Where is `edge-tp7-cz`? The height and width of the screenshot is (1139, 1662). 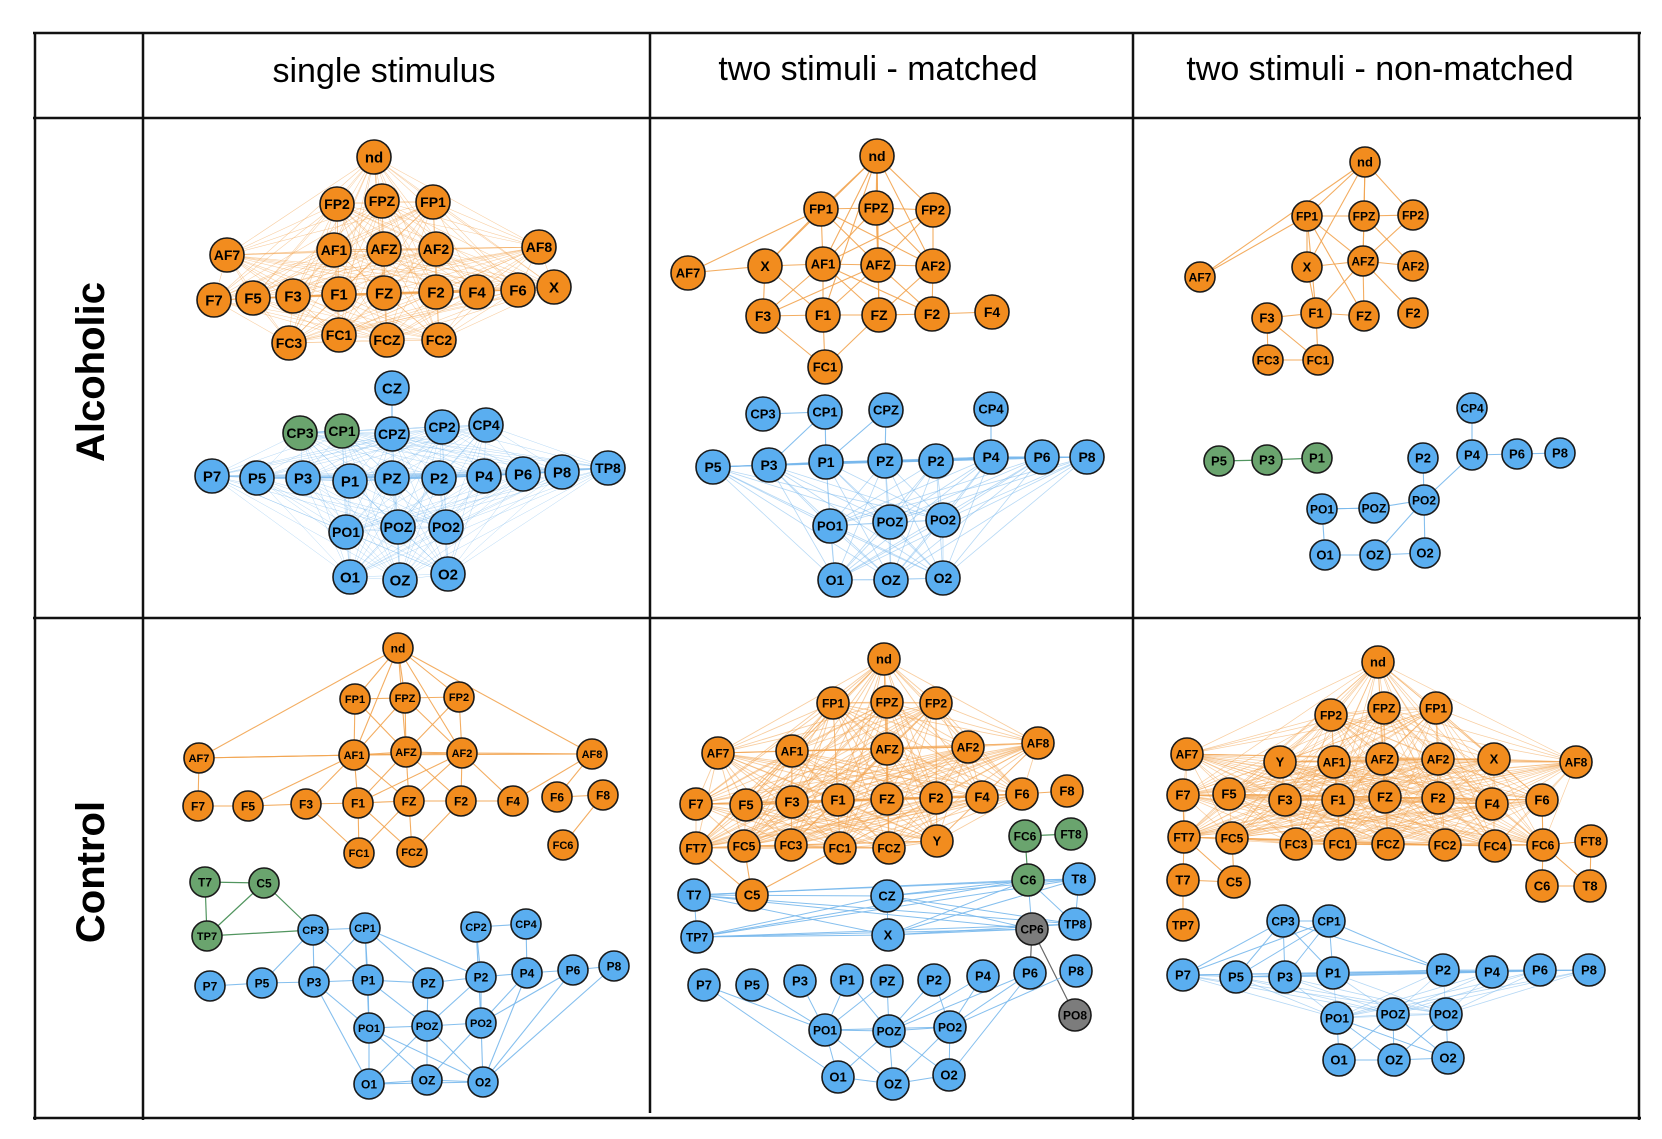
edge-tp7-cz is located at coordinates (792, 916).